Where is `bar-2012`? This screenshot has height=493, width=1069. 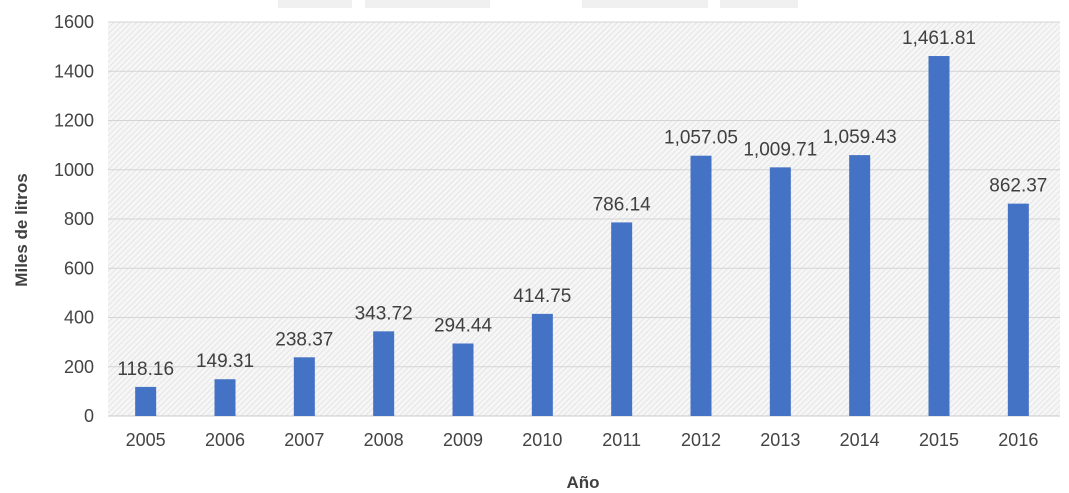
bar-2012 is located at coordinates (701, 286).